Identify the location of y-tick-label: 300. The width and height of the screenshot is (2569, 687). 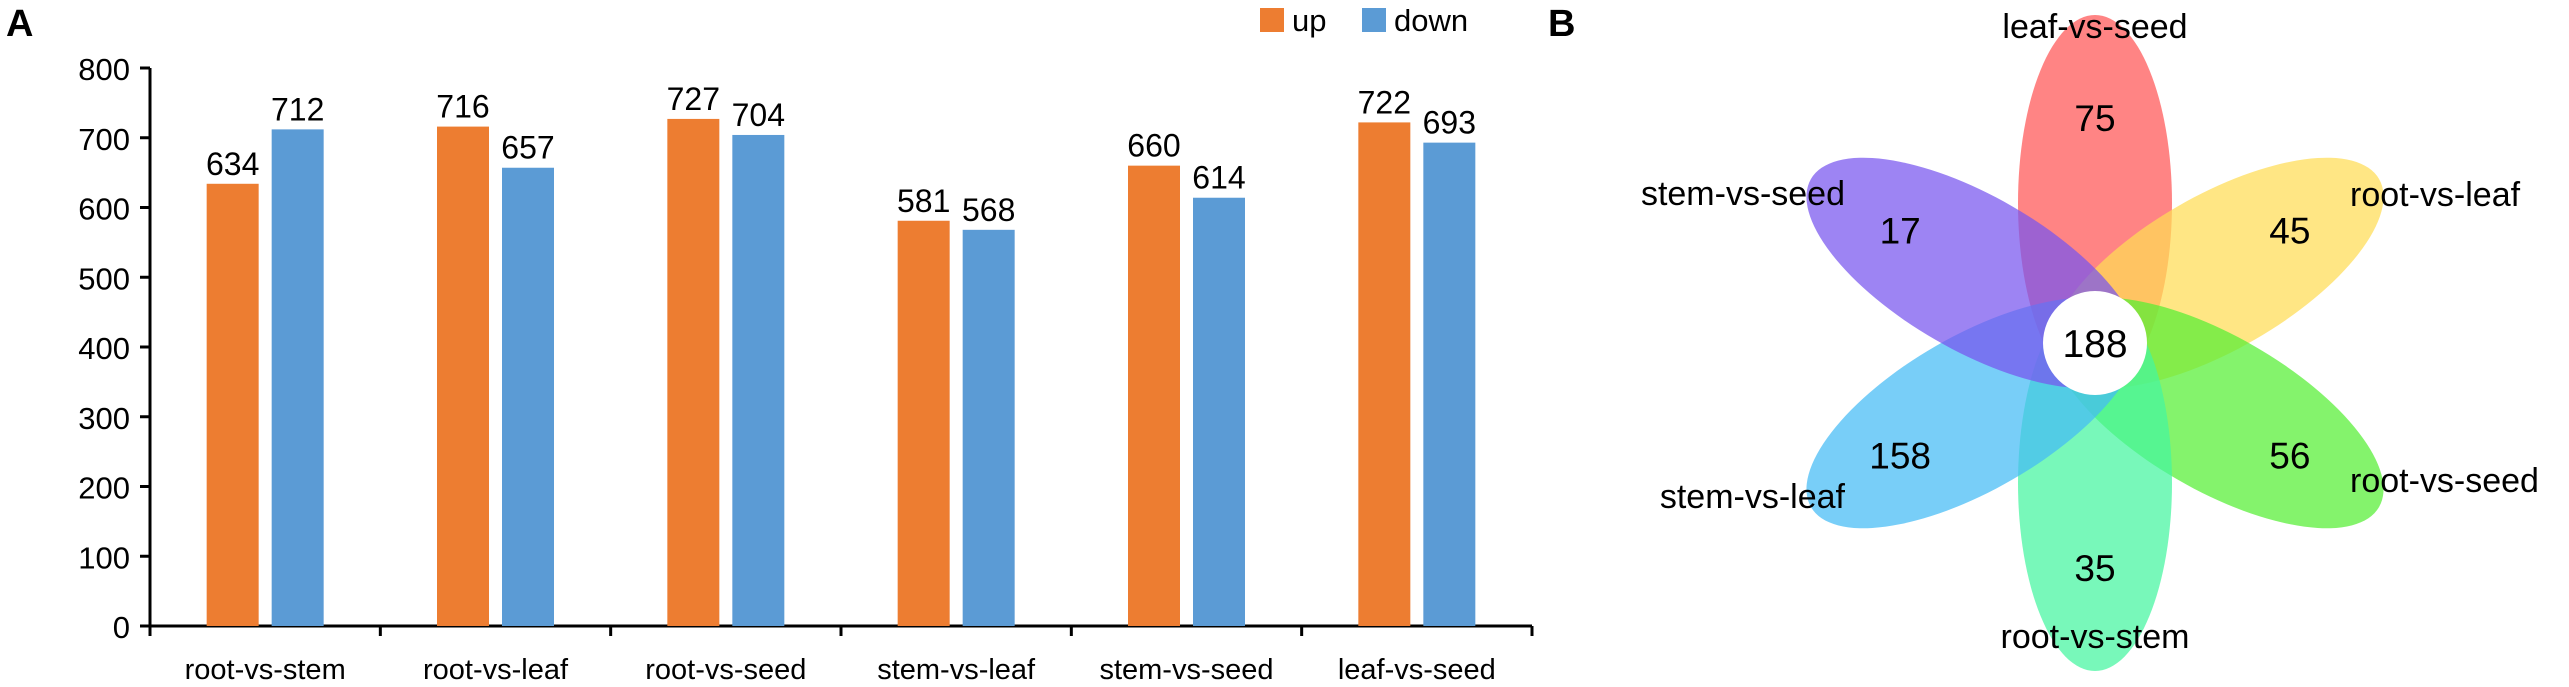
(104, 418).